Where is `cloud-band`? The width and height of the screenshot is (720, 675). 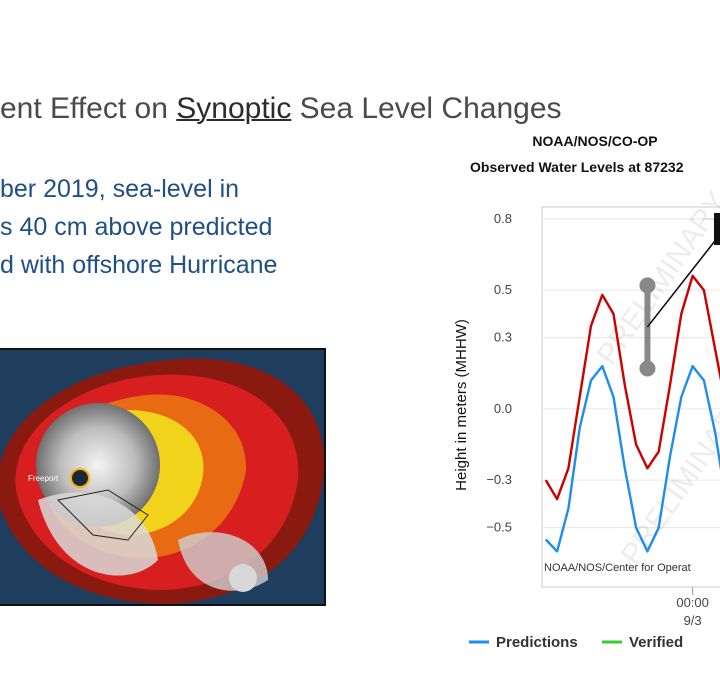 cloud-band is located at coordinates (98, 534).